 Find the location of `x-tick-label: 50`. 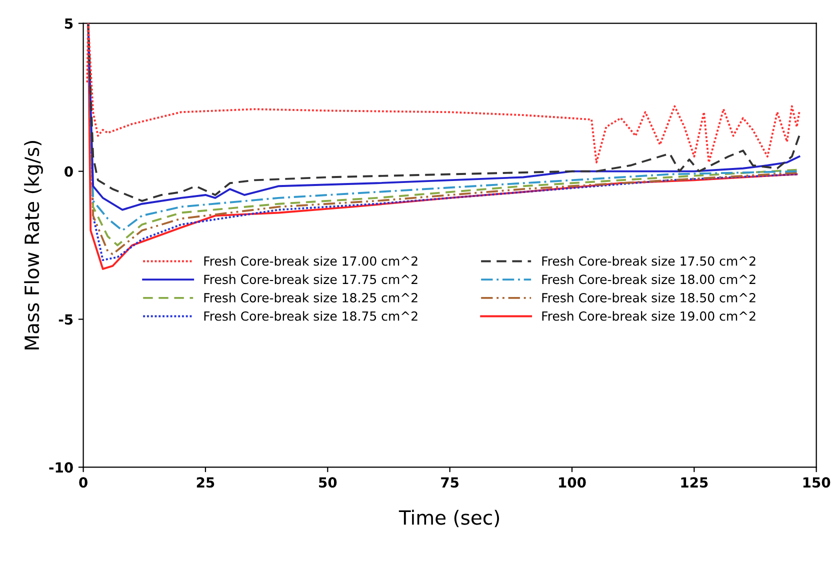

x-tick-label: 50 is located at coordinates (328, 482).